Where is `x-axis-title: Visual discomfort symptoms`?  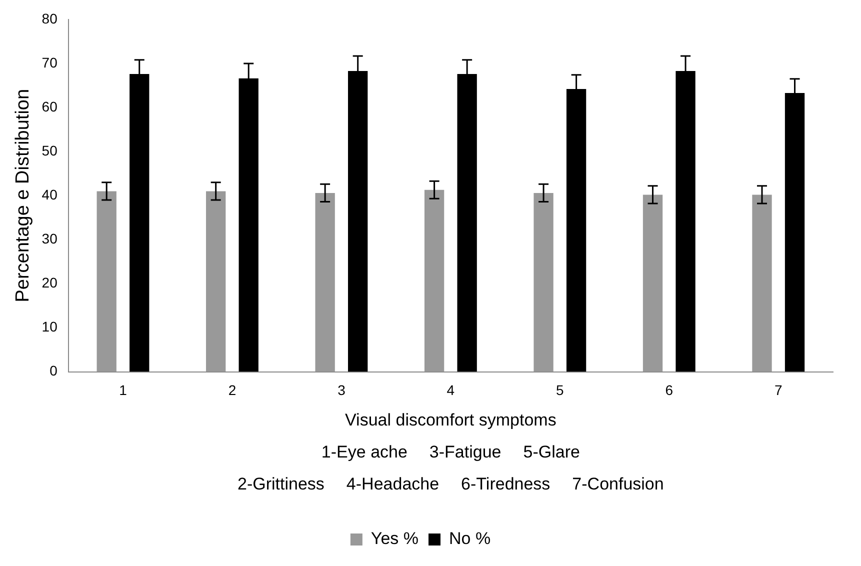 x-axis-title: Visual discomfort symptoms is located at coordinates (450, 420).